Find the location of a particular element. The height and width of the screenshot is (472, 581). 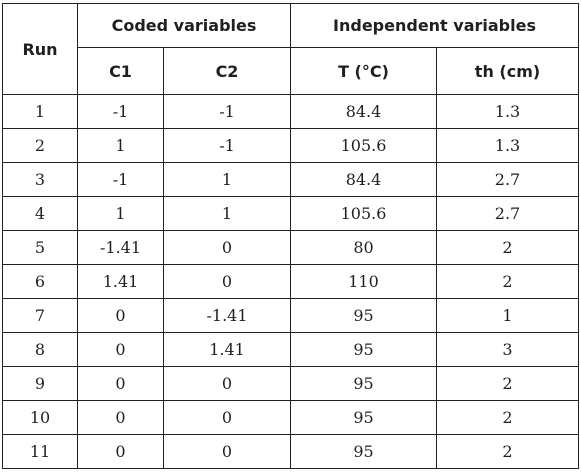

table-row: 3 -1 1 84.4 2.7 is located at coordinates (290, 179).